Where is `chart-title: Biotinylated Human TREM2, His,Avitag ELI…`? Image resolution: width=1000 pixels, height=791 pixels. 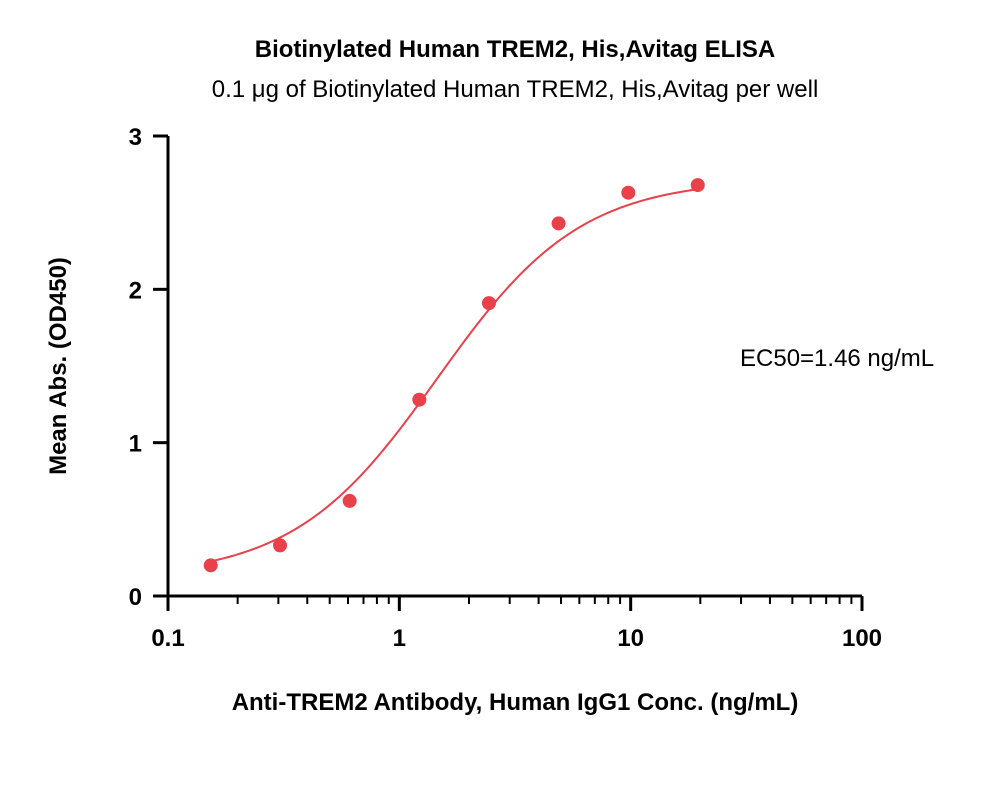 chart-title: Biotinylated Human TREM2, His,Avitag ELI… is located at coordinates (515, 49).